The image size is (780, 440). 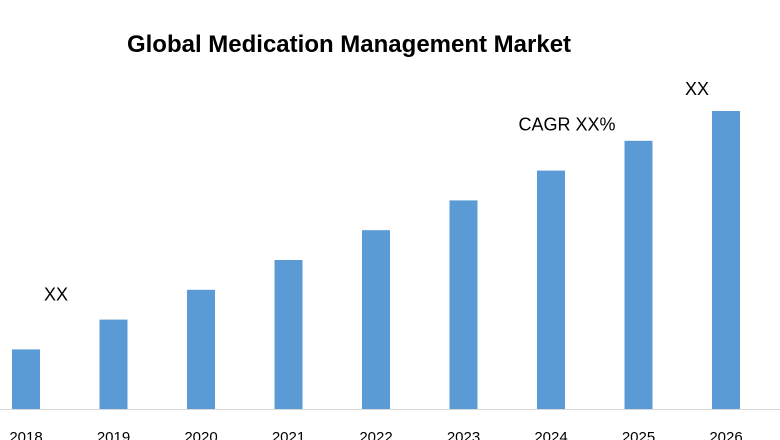 I want to click on x-tick-label: 2022, so click(x=375, y=434).